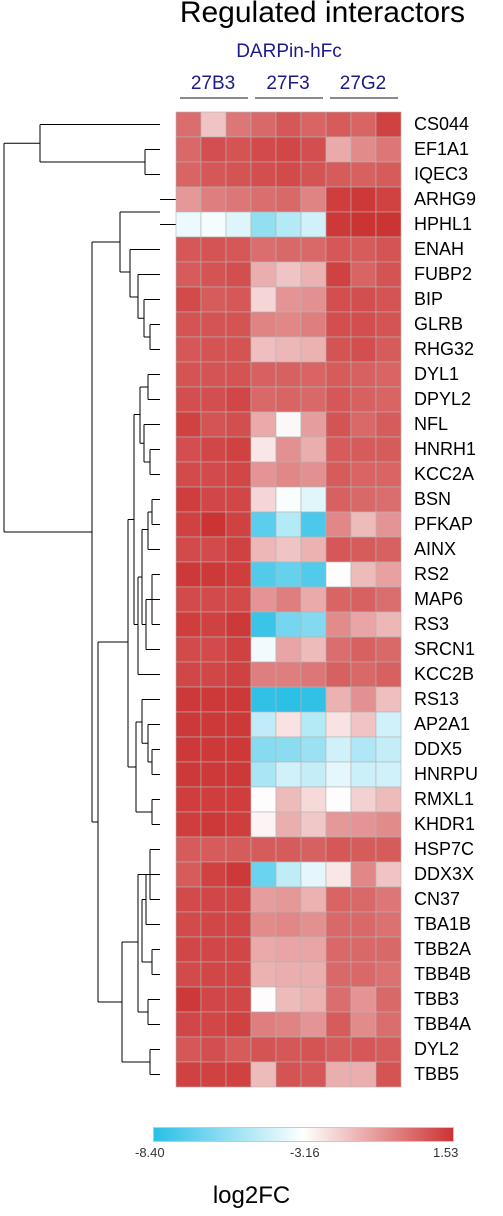  What do you see at coordinates (444, 674) in the screenshot?
I see `row-label: KCC2B` at bounding box center [444, 674].